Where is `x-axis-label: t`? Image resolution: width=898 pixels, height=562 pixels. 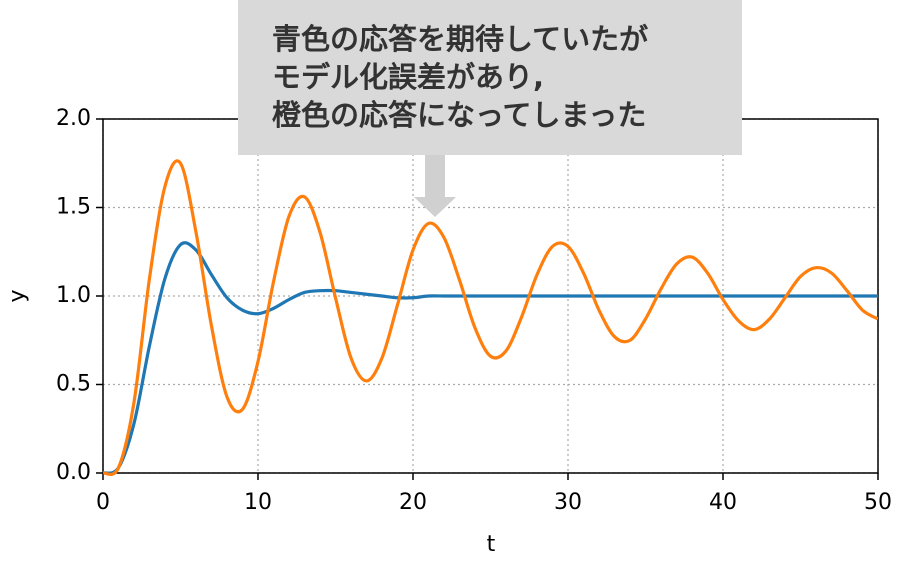
x-axis-label: t is located at coordinates (491, 544).